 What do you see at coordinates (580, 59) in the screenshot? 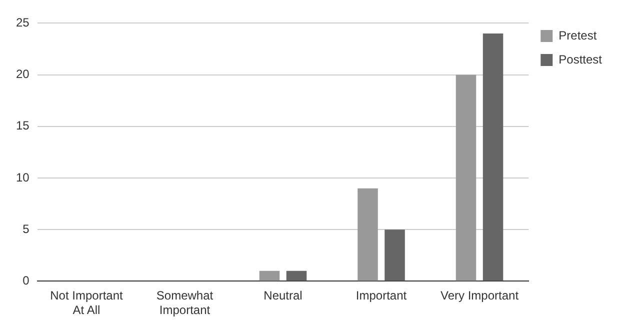
I see `legend-label: Posttest` at bounding box center [580, 59].